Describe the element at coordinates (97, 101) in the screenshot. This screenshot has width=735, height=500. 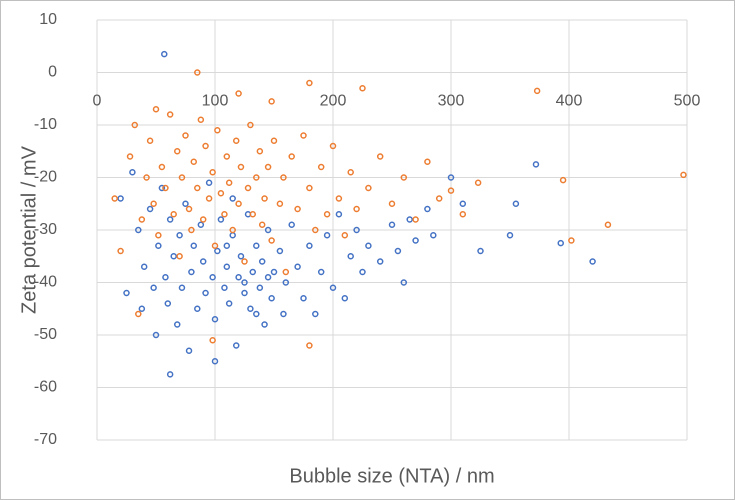
I see `x-tick-label: 0` at that location.